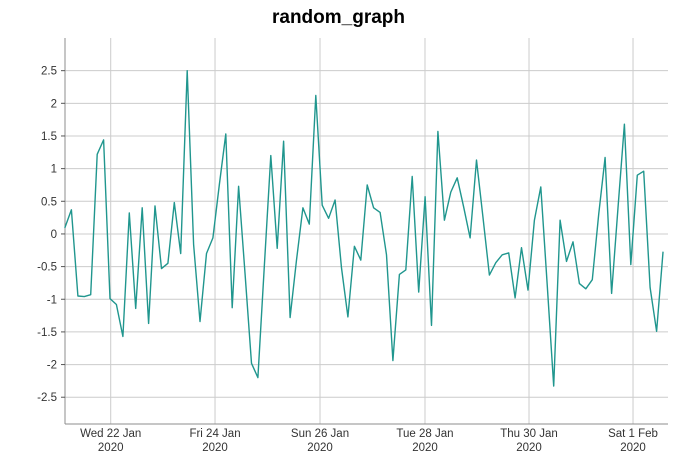  I want to click on chart-title: random_graph, so click(338, 17).